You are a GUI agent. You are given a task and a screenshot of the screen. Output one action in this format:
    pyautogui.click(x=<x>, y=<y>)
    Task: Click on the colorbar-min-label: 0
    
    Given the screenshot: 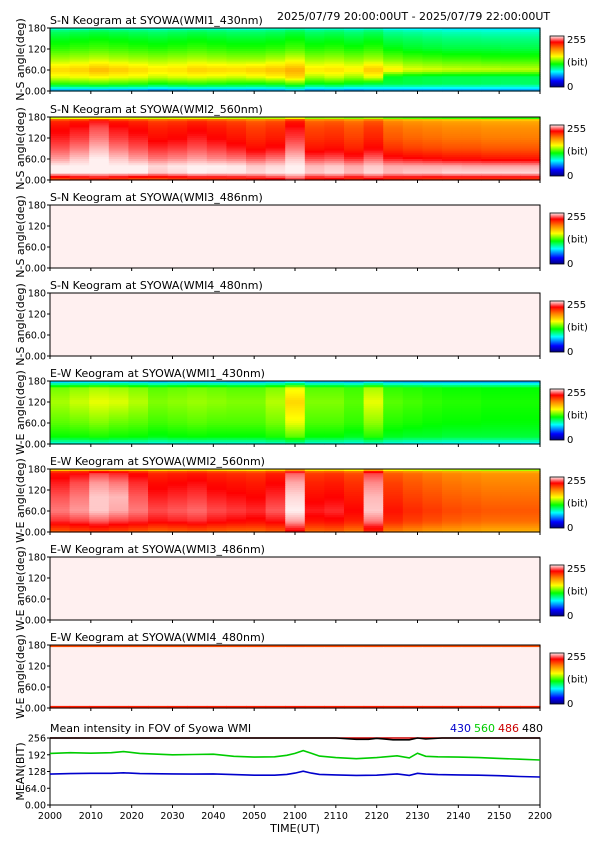 What is the action you would take?
    pyautogui.click(x=570, y=440)
    